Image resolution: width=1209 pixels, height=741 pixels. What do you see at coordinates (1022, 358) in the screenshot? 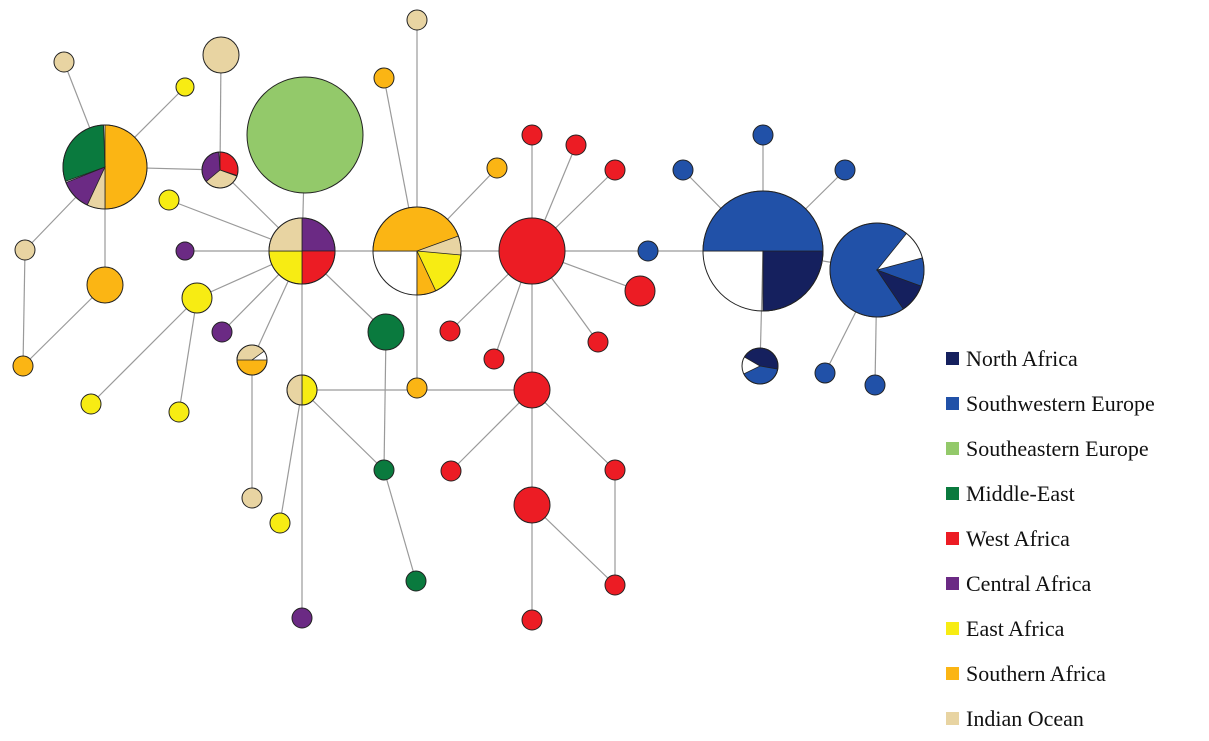
I see `legend-label: North Africa` at bounding box center [1022, 358].